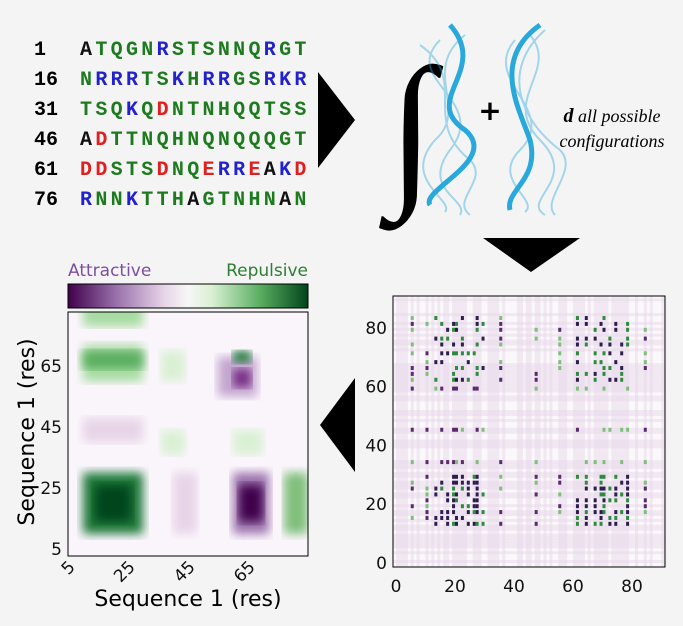  I want to click on y-tick-label: 45, so click(51, 428).